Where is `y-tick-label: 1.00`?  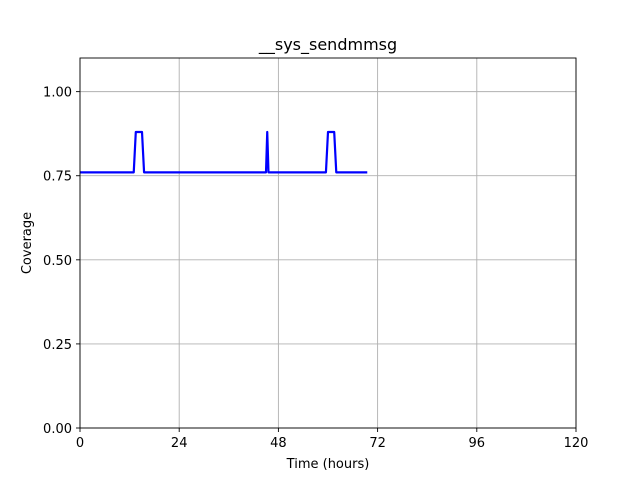 y-tick-label: 1.00 is located at coordinates (57, 93).